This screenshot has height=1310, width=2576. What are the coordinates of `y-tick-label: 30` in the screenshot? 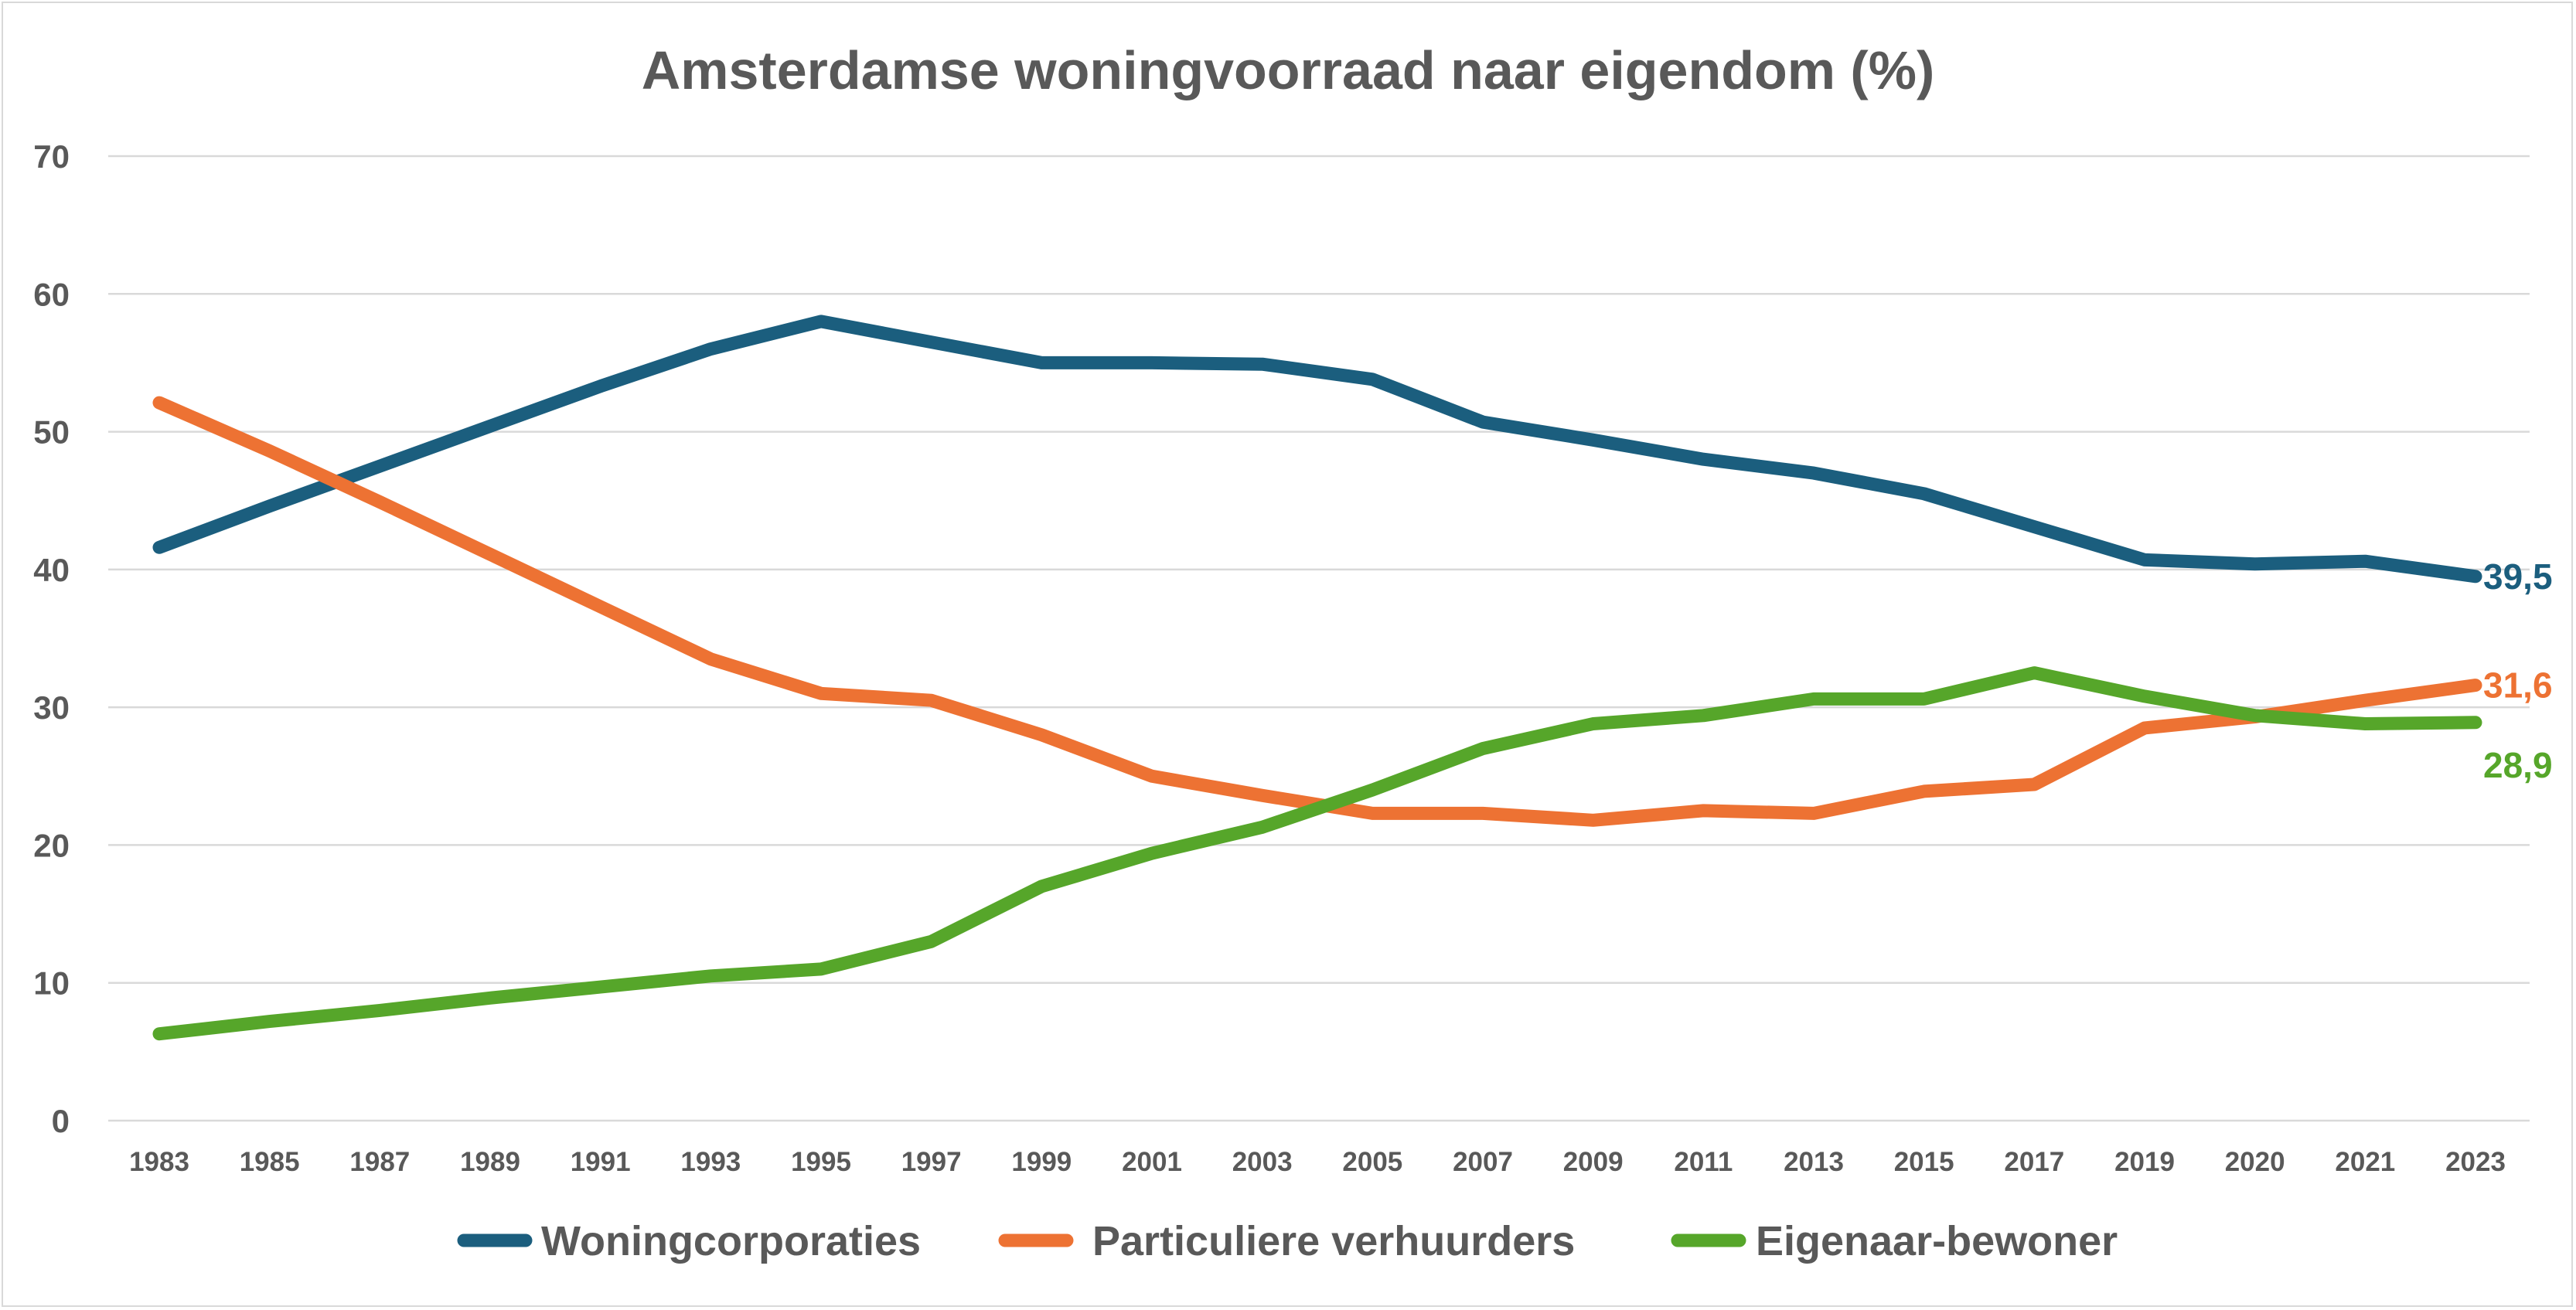 It's located at (51, 707).